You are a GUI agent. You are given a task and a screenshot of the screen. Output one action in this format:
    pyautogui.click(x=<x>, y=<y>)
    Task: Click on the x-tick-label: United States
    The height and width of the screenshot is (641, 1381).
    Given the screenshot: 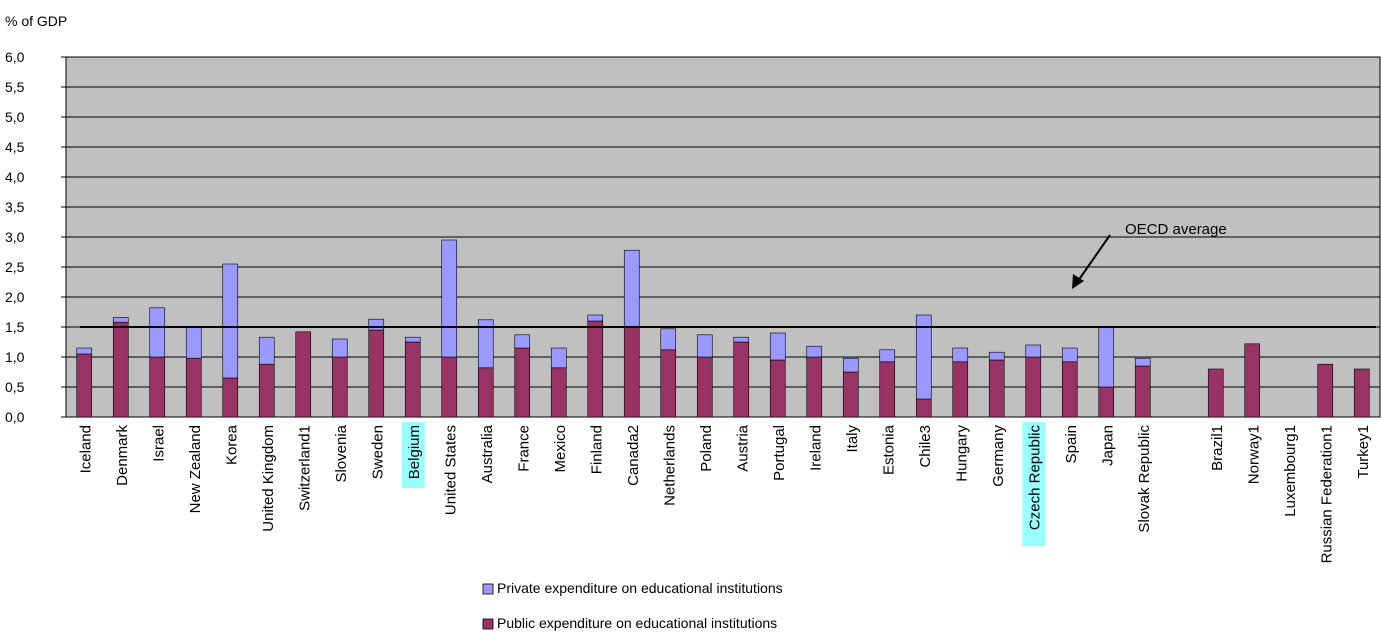 What is the action you would take?
    pyautogui.click(x=450, y=470)
    